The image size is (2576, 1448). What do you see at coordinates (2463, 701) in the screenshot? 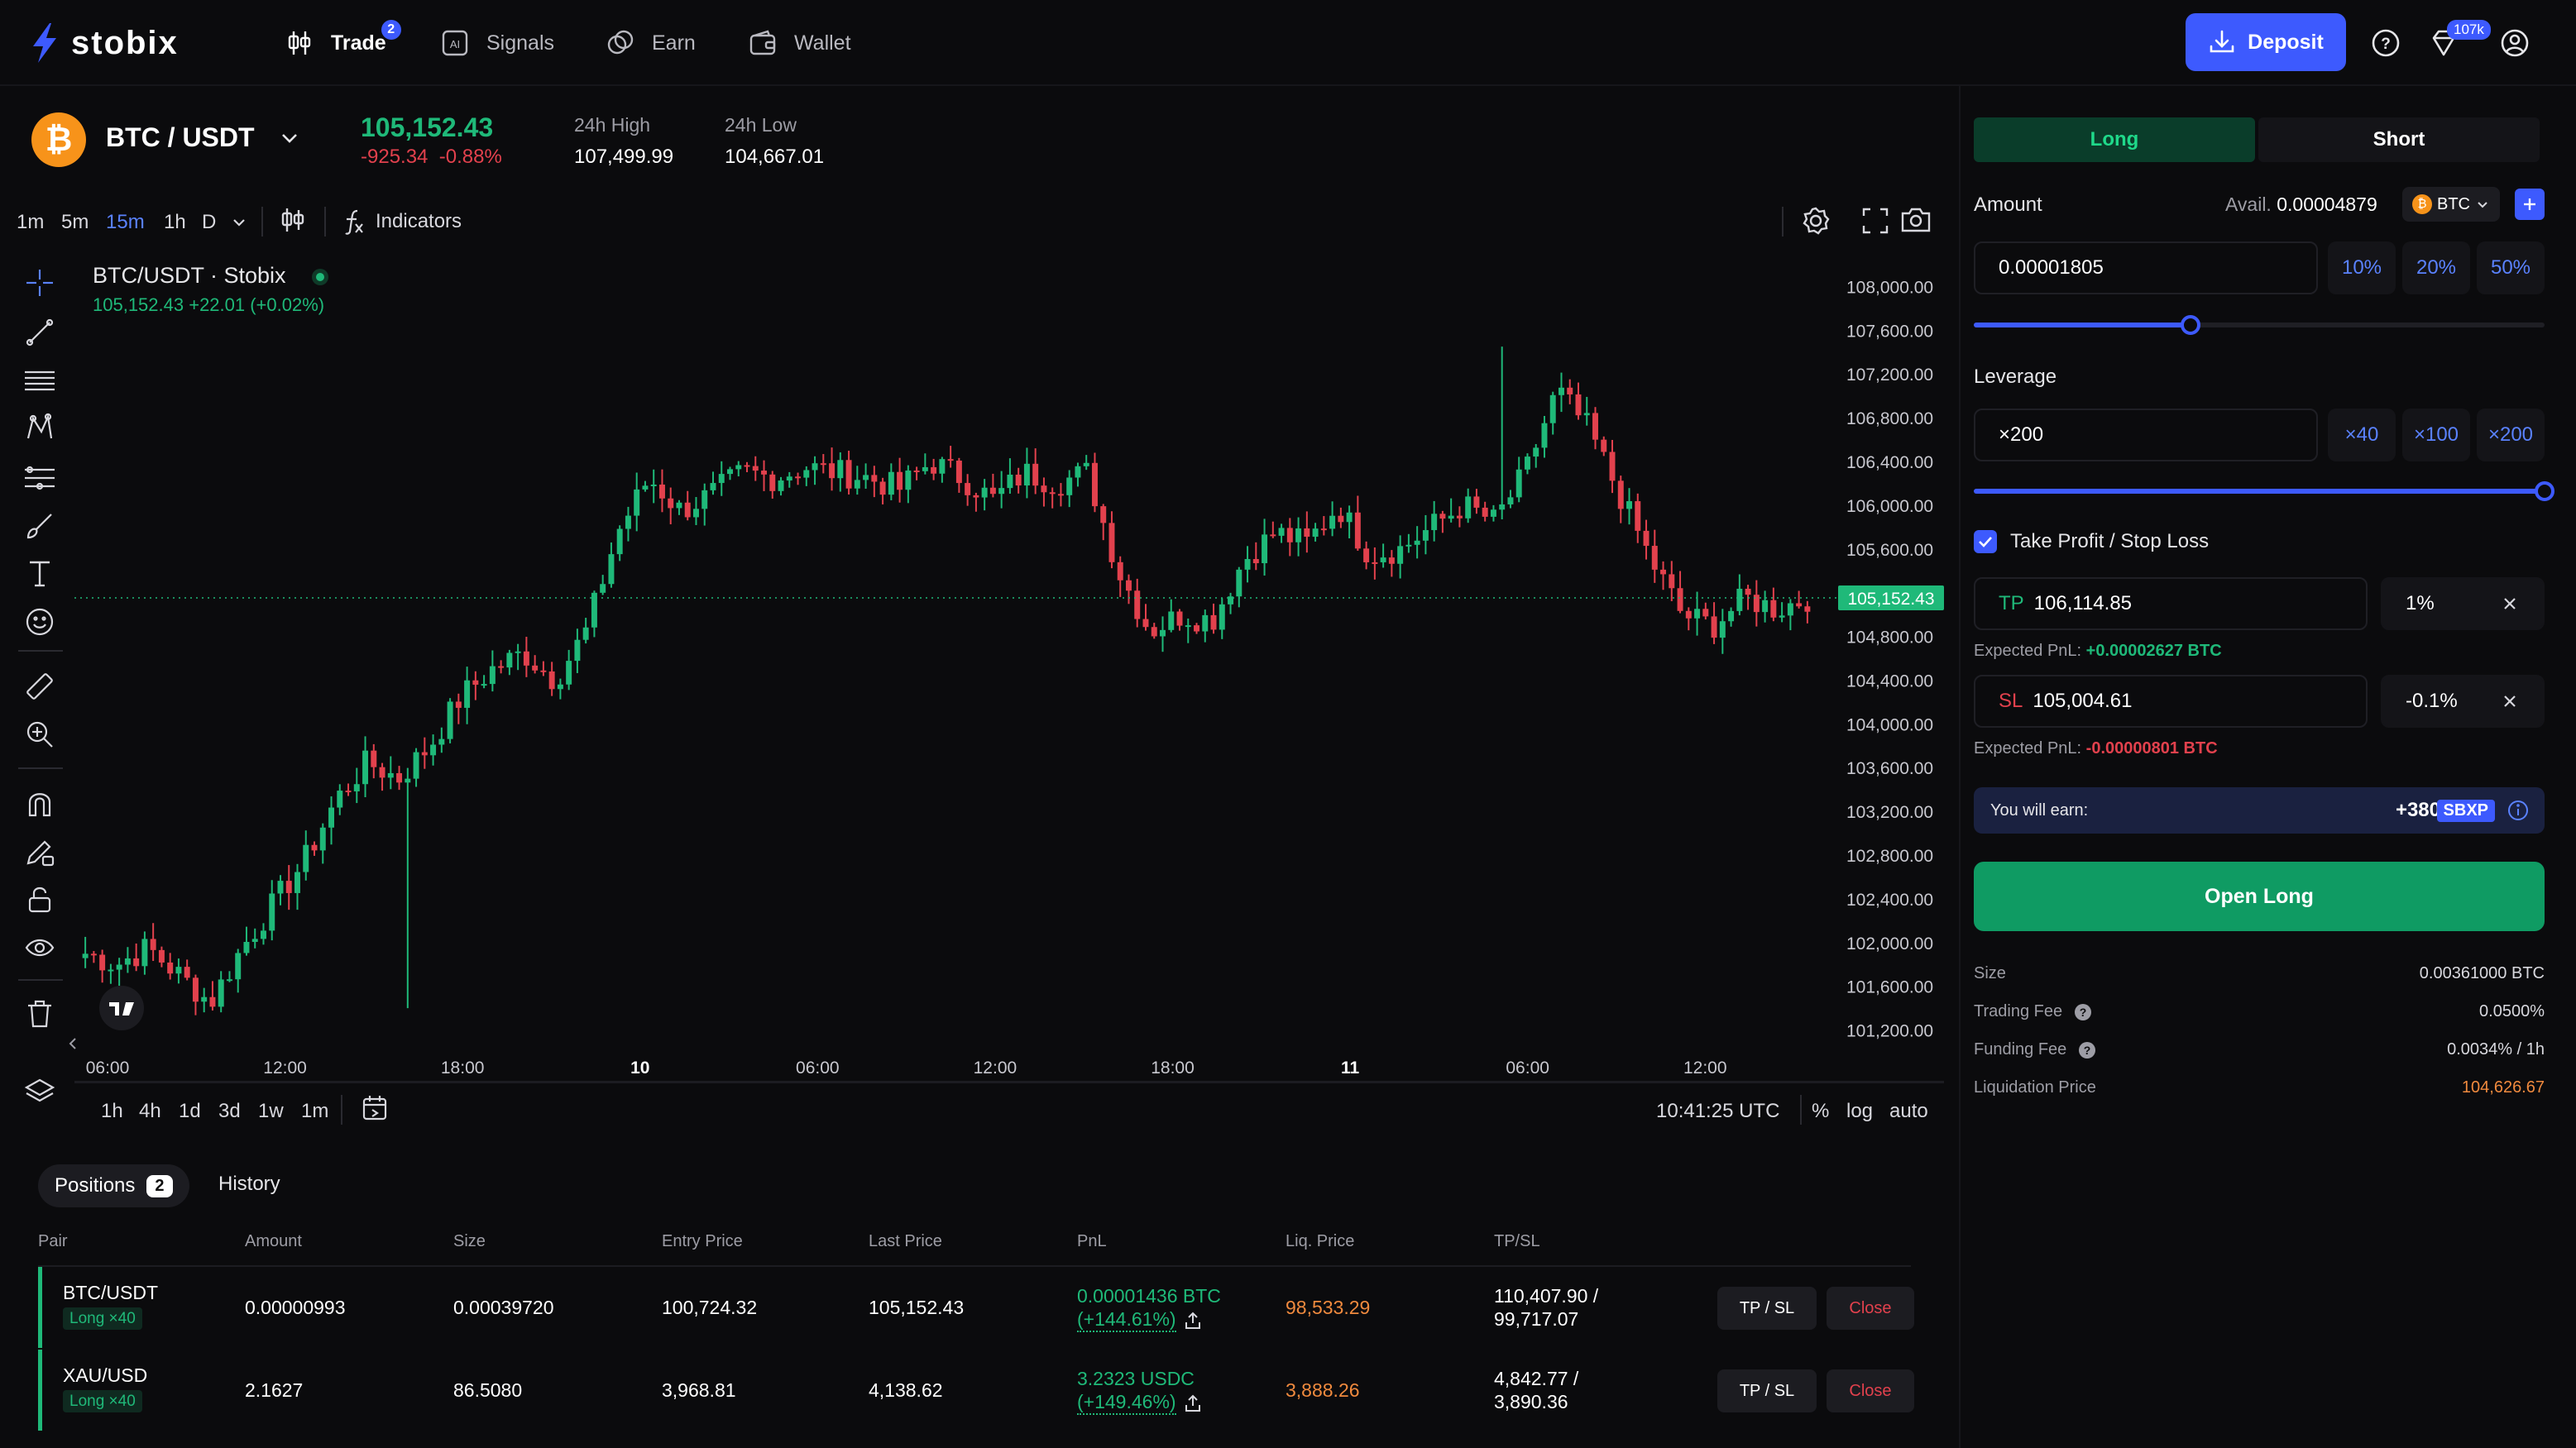
I see `sl-pct-input: -0.1%` at bounding box center [2463, 701].